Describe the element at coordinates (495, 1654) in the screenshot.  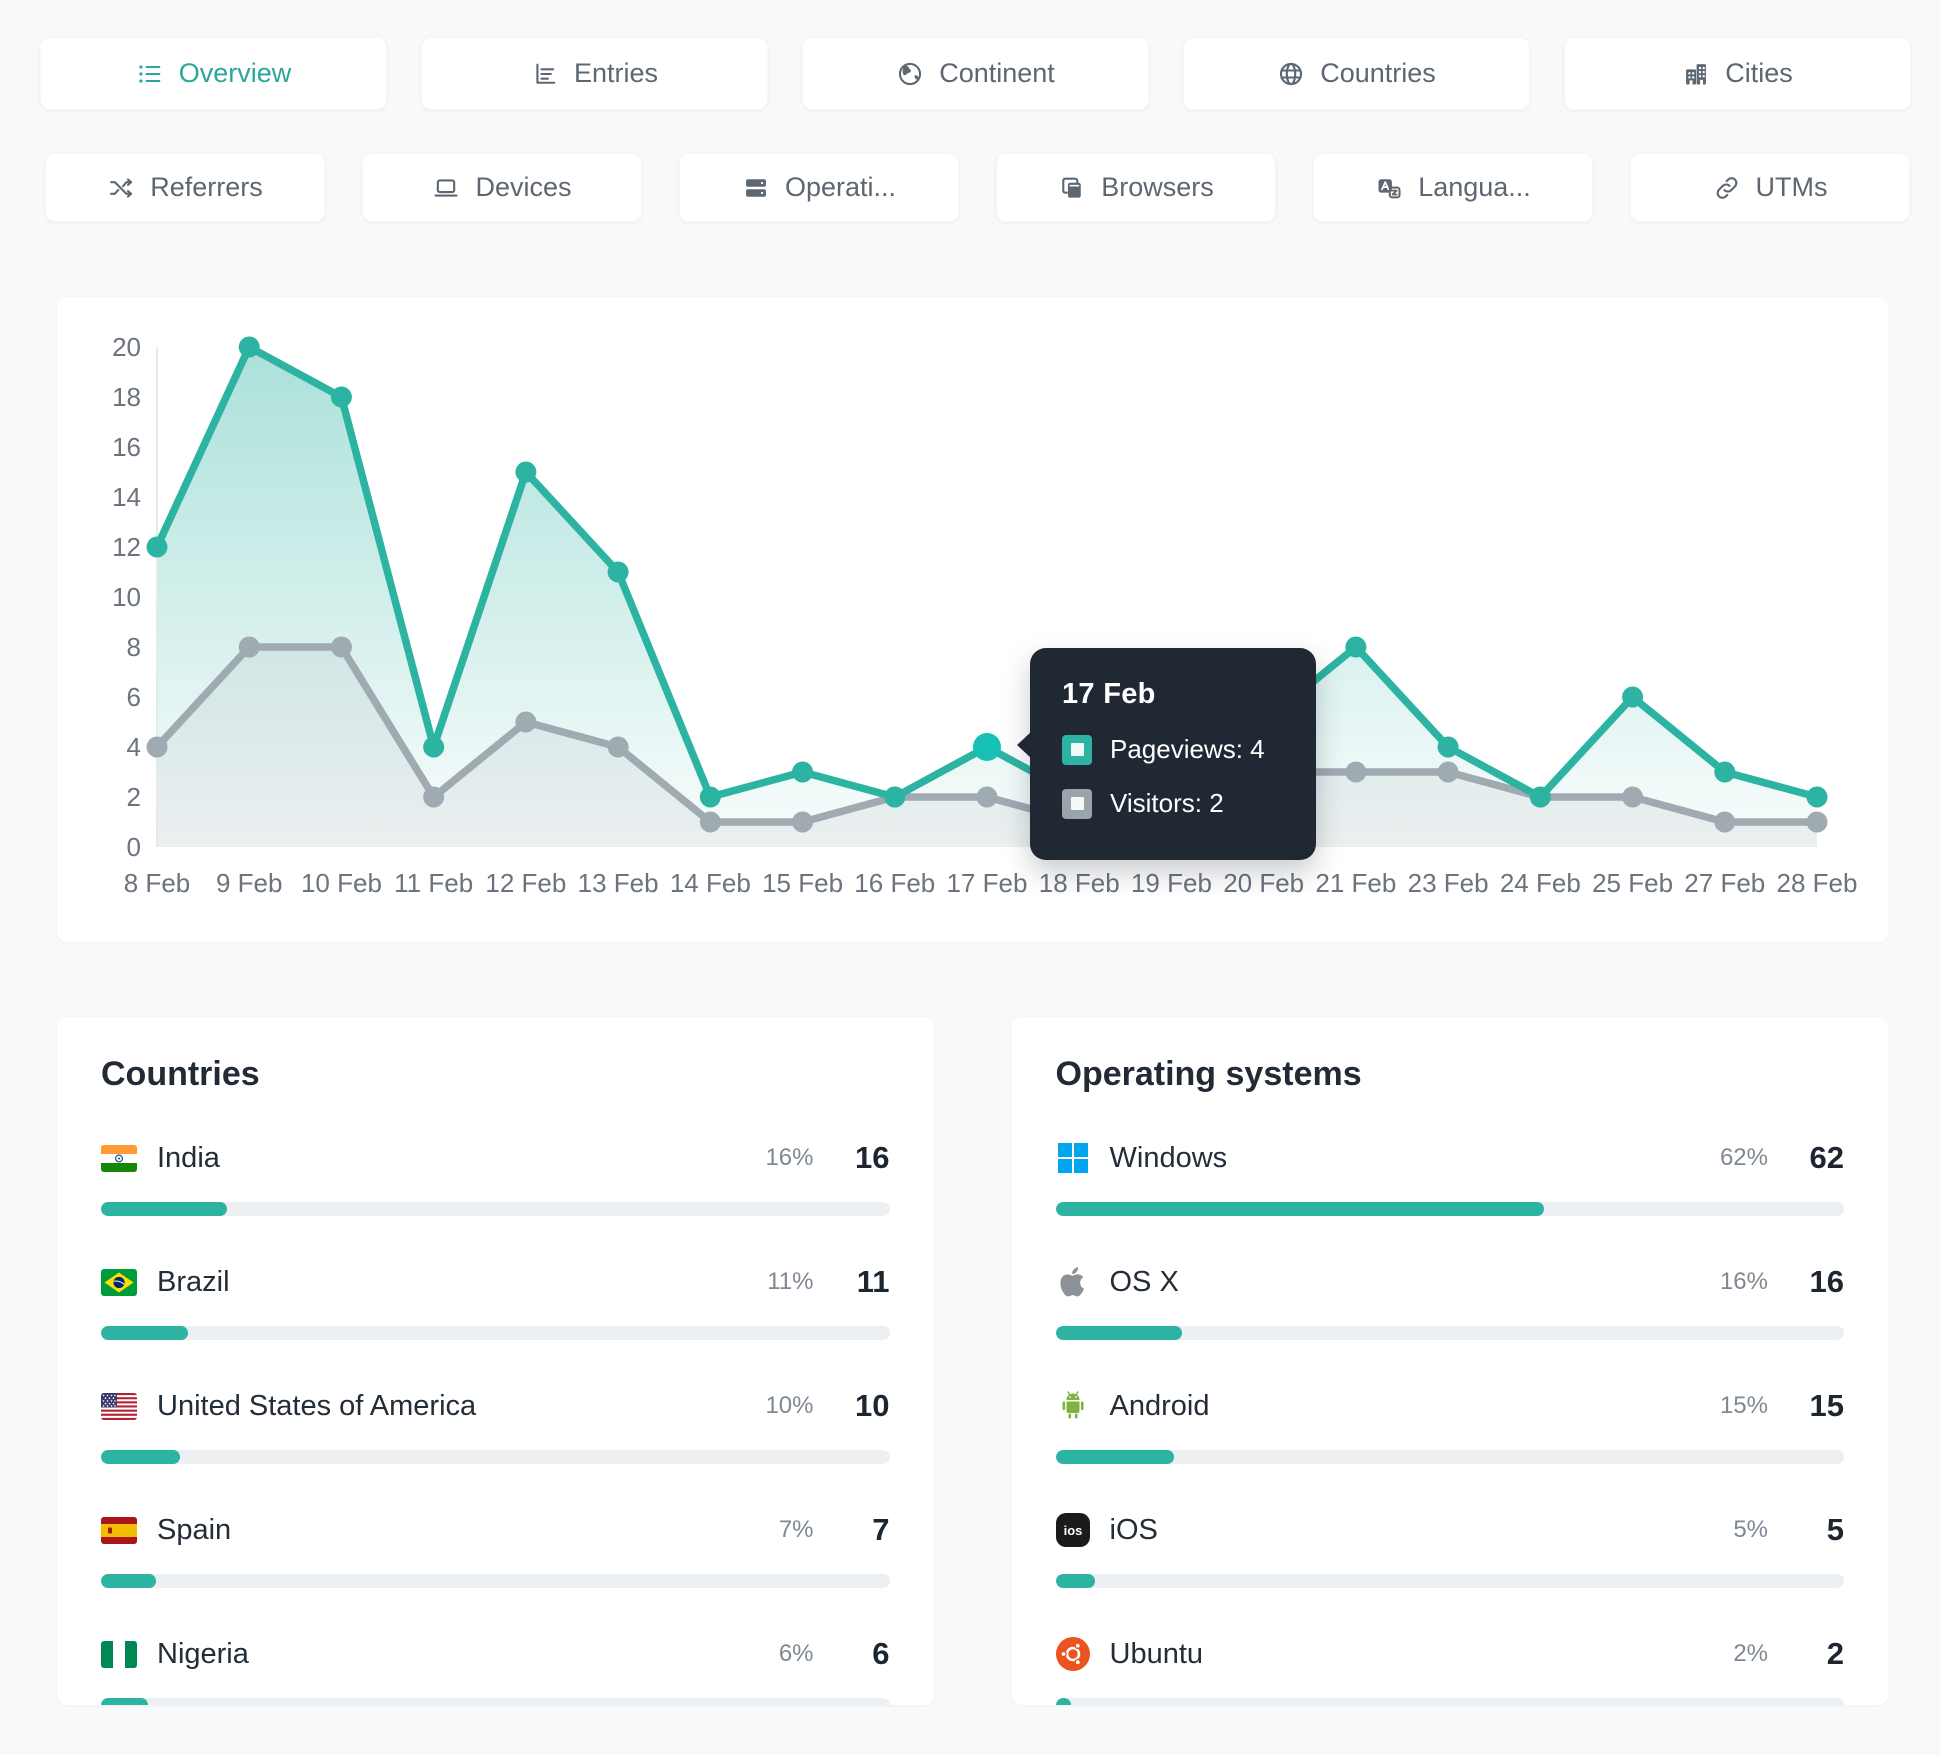
I see `stat-row-header: Nigeria 6% 6` at that location.